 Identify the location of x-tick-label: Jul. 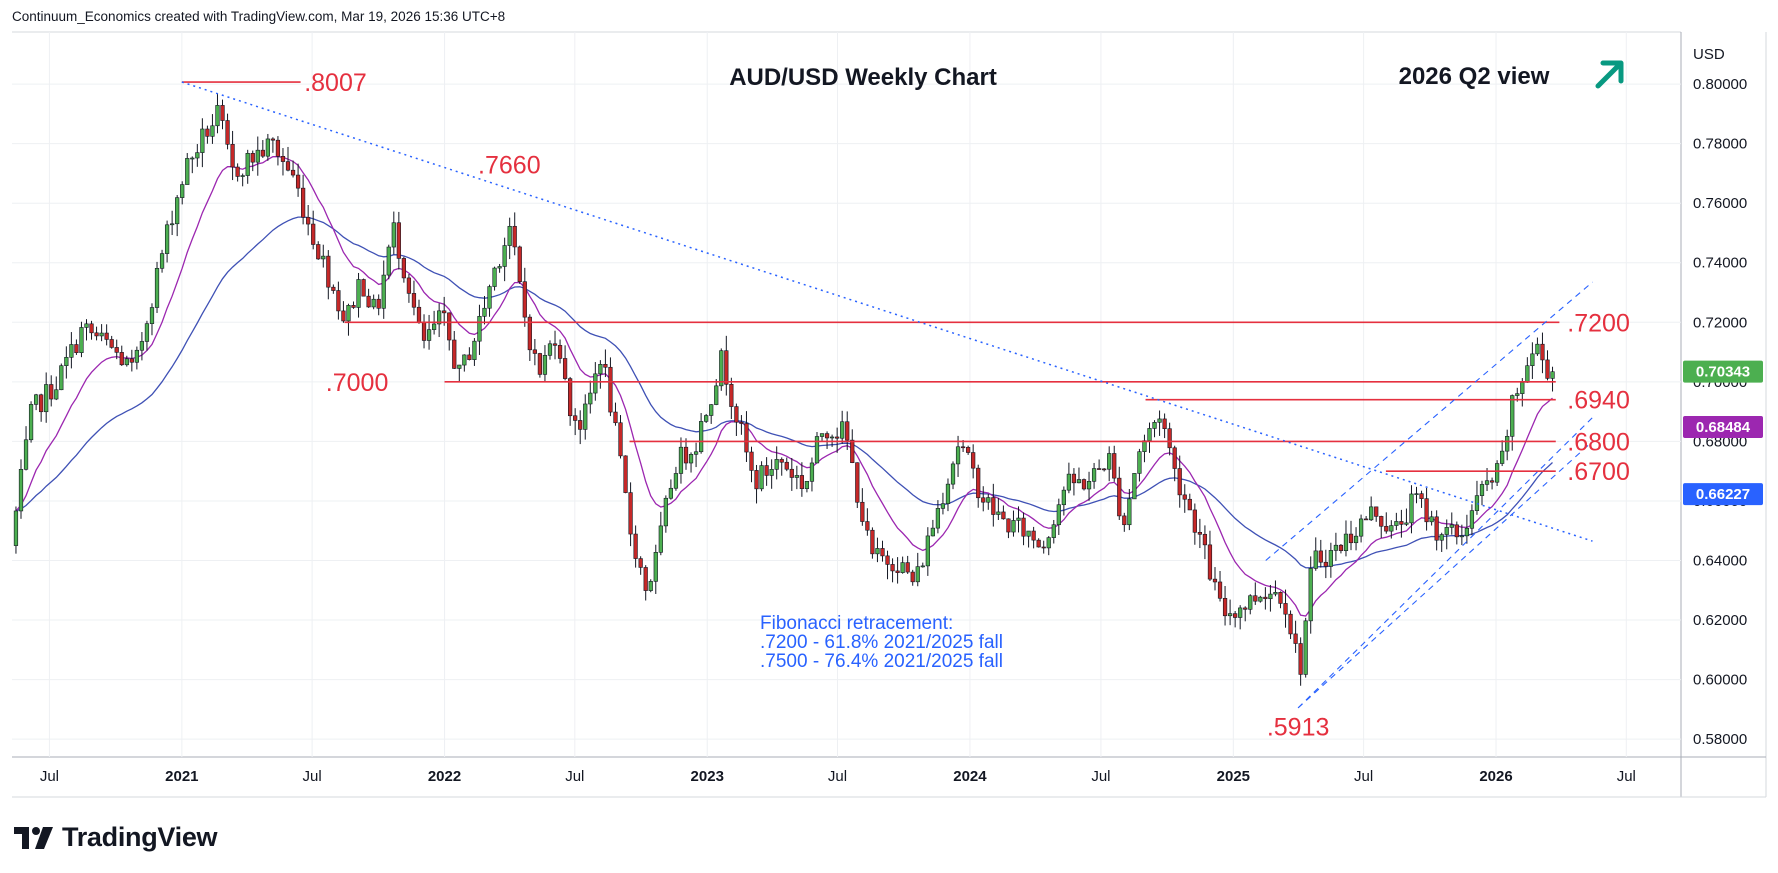
(574, 776).